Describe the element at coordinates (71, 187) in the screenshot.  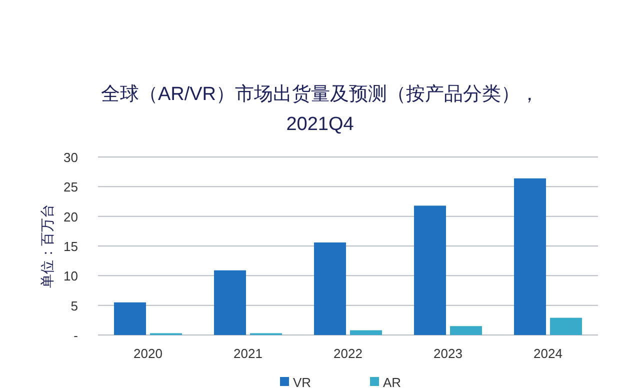
I see `y-tick-label: 25` at that location.